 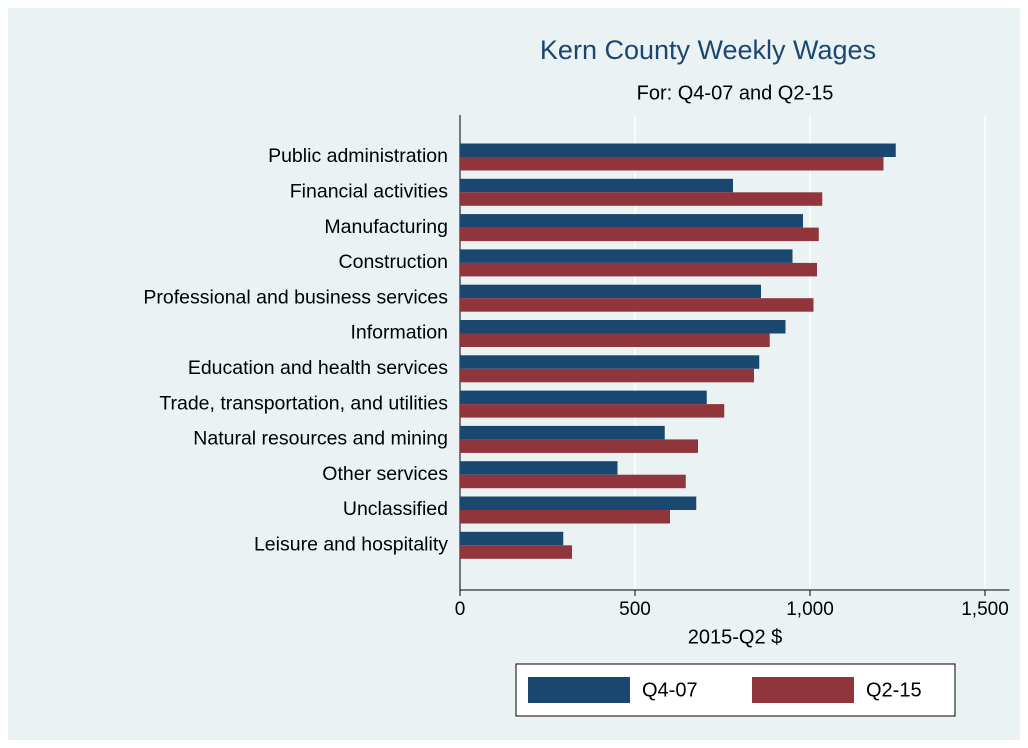 What do you see at coordinates (318, 368) in the screenshot?
I see `y-tick-label: Education and health services` at bounding box center [318, 368].